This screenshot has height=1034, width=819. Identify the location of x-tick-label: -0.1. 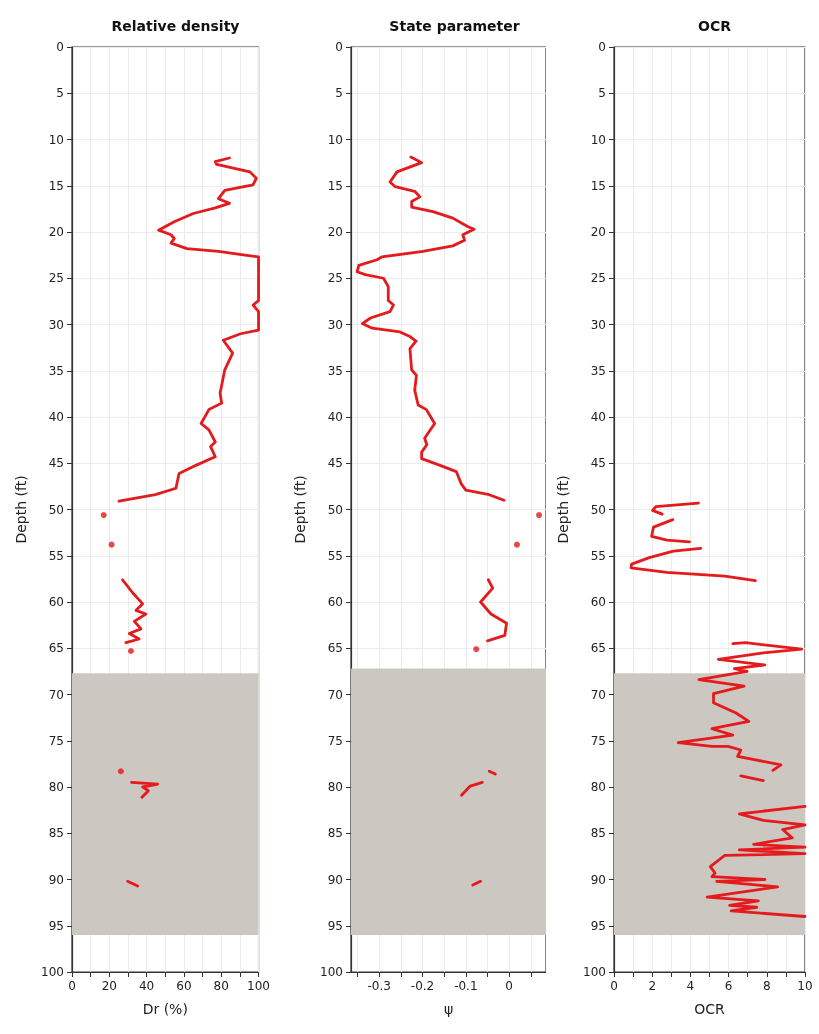
(466, 986).